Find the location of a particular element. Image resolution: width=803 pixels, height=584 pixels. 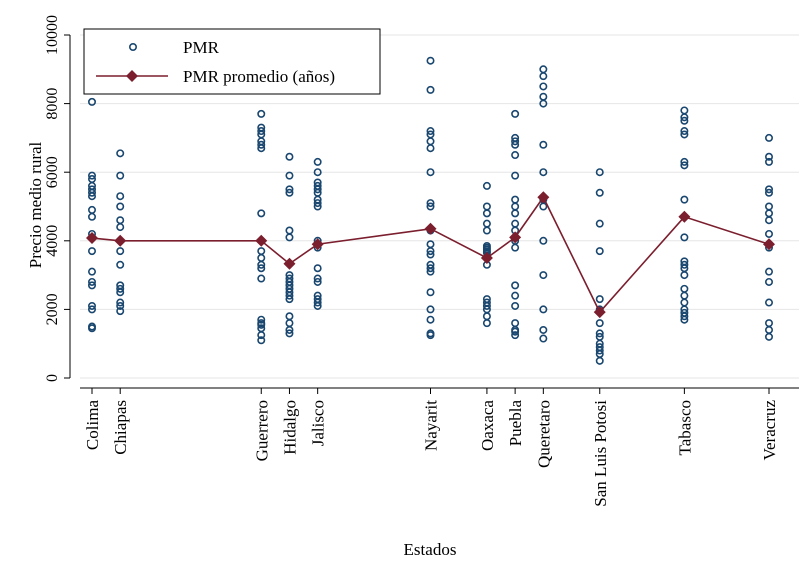

y-axis: 0 2000 4000 6000 8000 10000 is located at coordinates (57, 198).